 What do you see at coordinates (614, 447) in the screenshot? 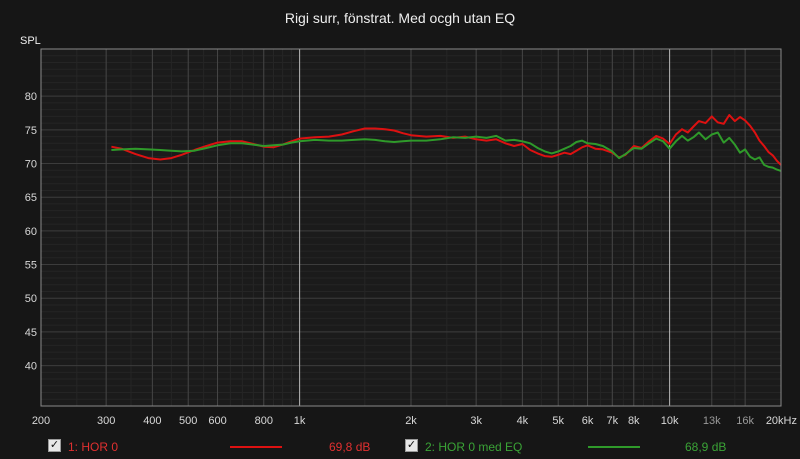
I see `series-2-swatch` at bounding box center [614, 447].